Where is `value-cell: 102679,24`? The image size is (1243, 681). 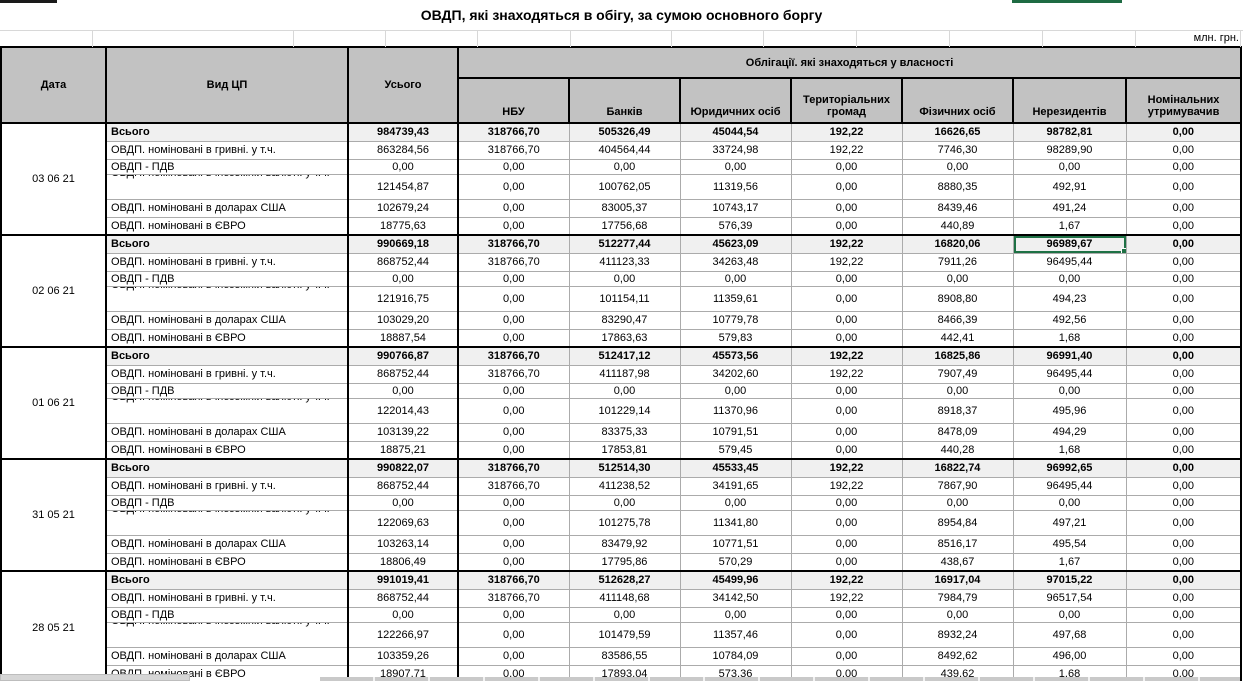
value-cell: 102679,24 is located at coordinates (403, 208).